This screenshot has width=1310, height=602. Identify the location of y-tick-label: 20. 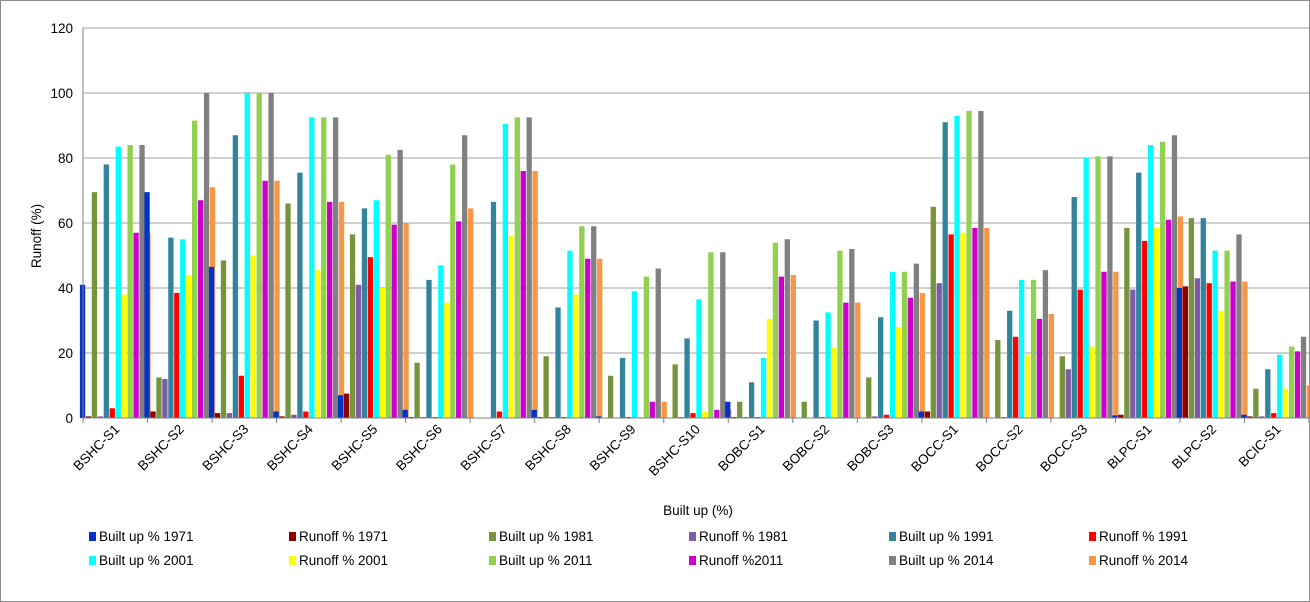
(65, 353).